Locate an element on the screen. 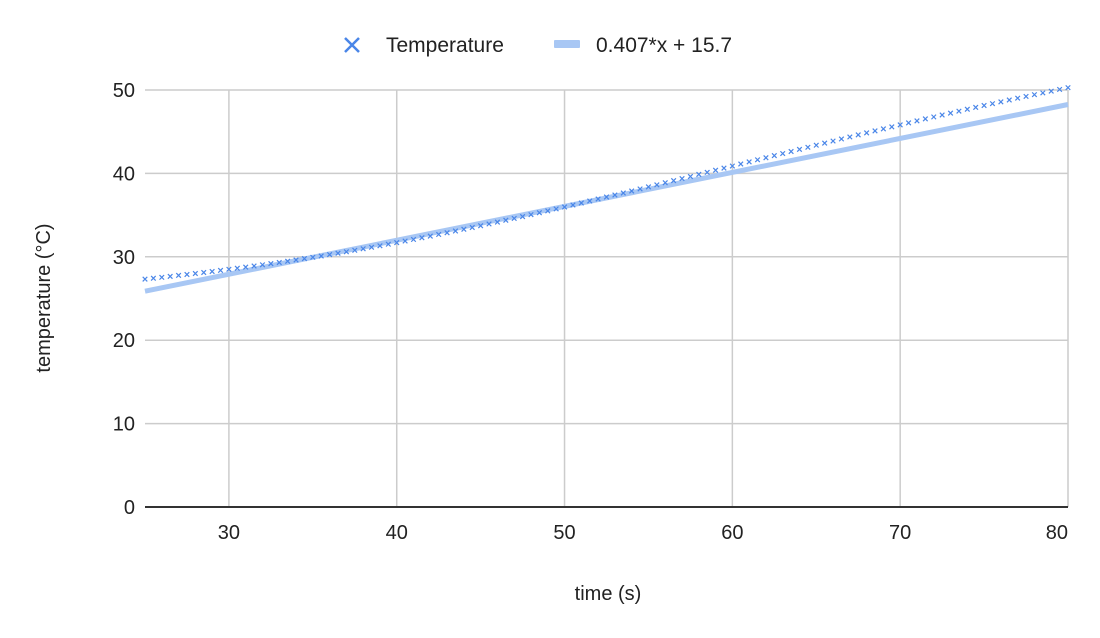 Image resolution: width=1100 pixels, height=638 pixels. y-axis-title: temperature (°C) is located at coordinates (44, 297).